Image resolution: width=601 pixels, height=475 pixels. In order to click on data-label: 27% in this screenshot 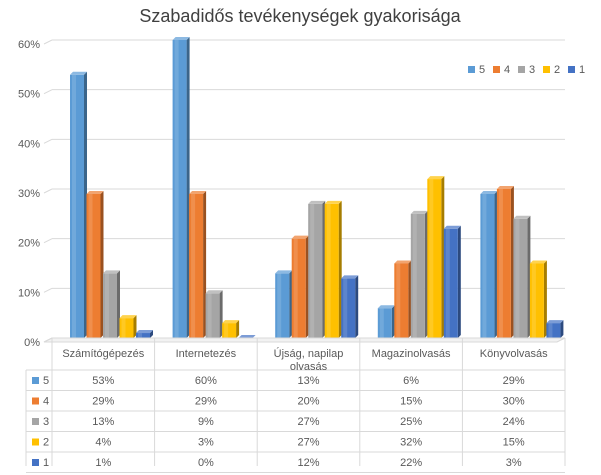, I will do `click(308, 443)`.